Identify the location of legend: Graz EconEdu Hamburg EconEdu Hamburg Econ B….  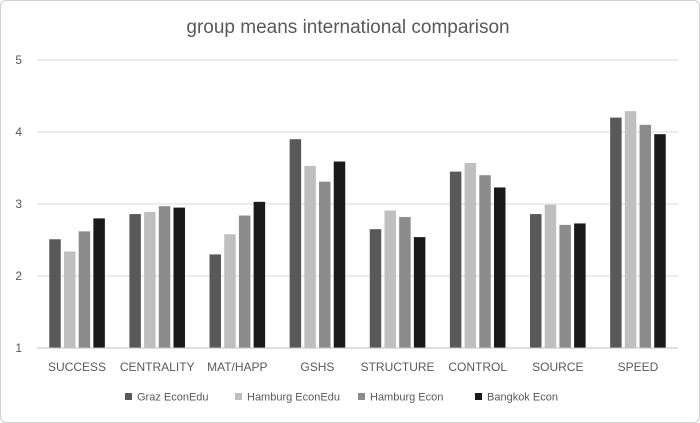
(341, 398).